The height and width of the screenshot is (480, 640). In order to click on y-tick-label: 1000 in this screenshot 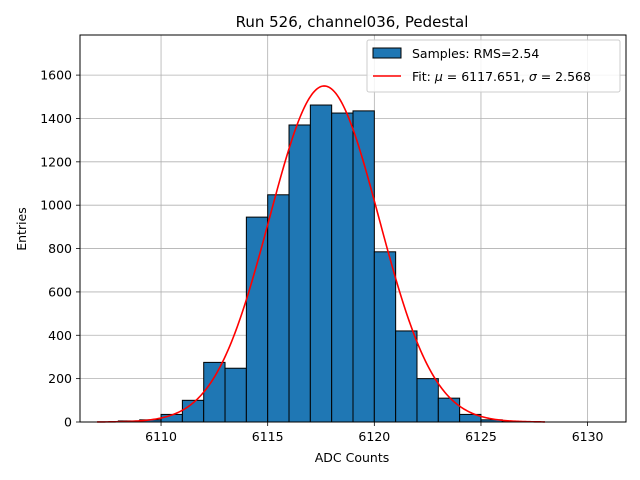, I will do `click(56, 205)`.